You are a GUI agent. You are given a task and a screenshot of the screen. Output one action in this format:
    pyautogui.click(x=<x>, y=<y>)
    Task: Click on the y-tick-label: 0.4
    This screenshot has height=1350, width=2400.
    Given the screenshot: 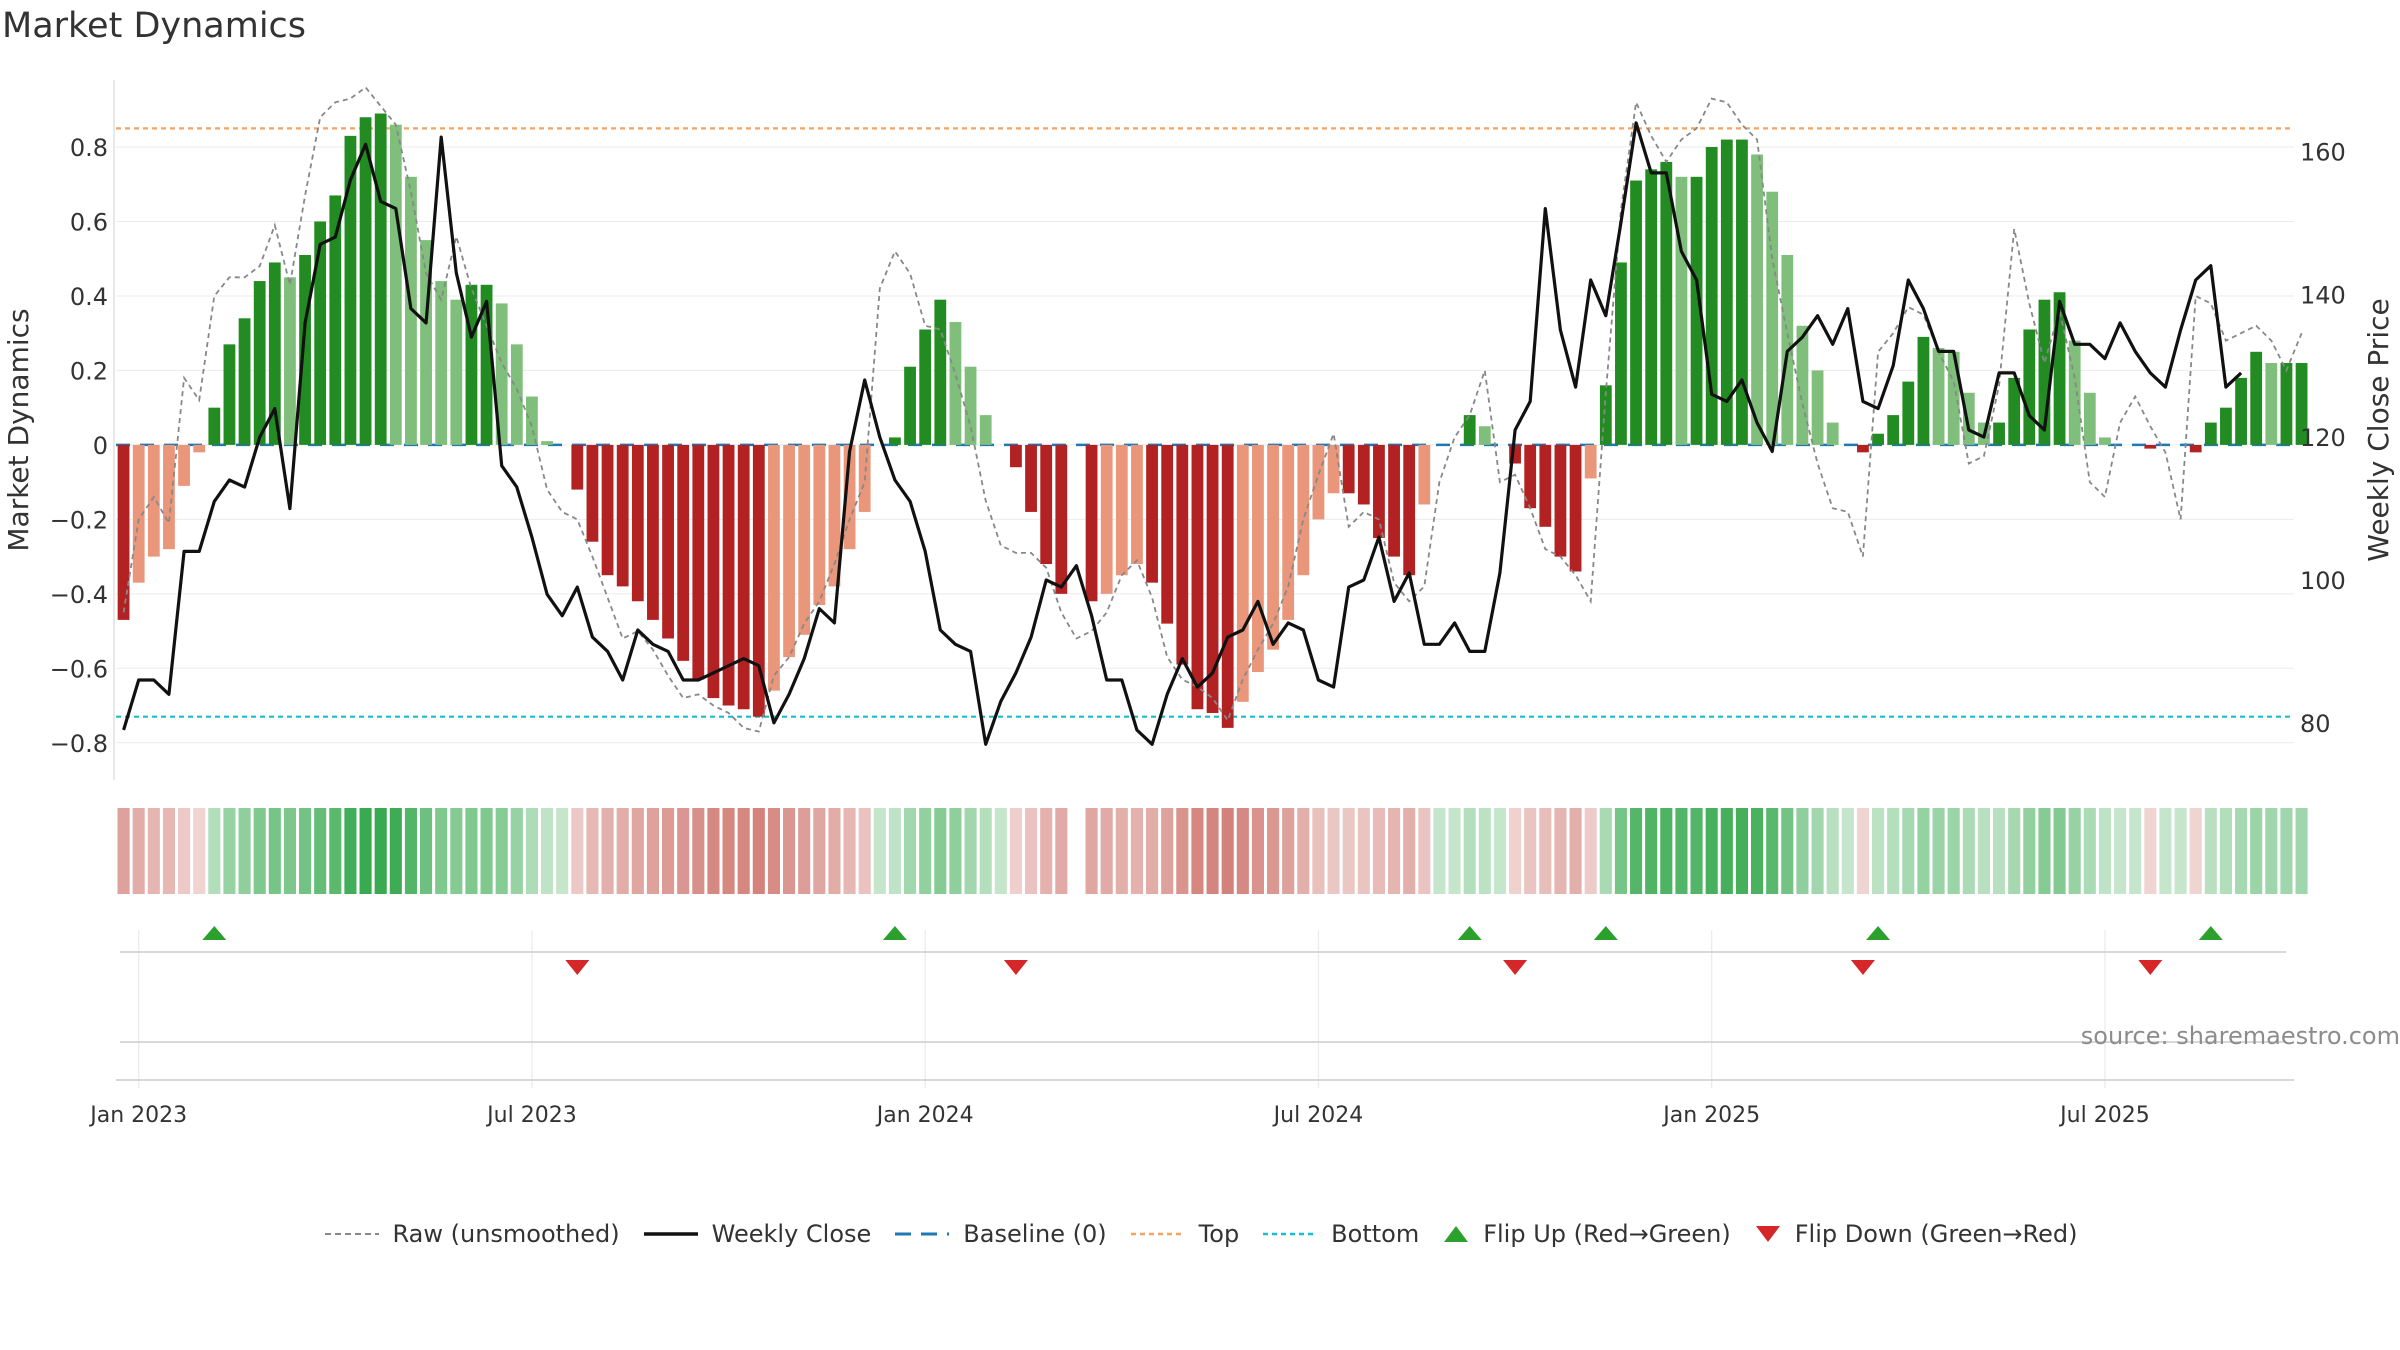 What is the action you would take?
    pyautogui.click(x=89, y=297)
    